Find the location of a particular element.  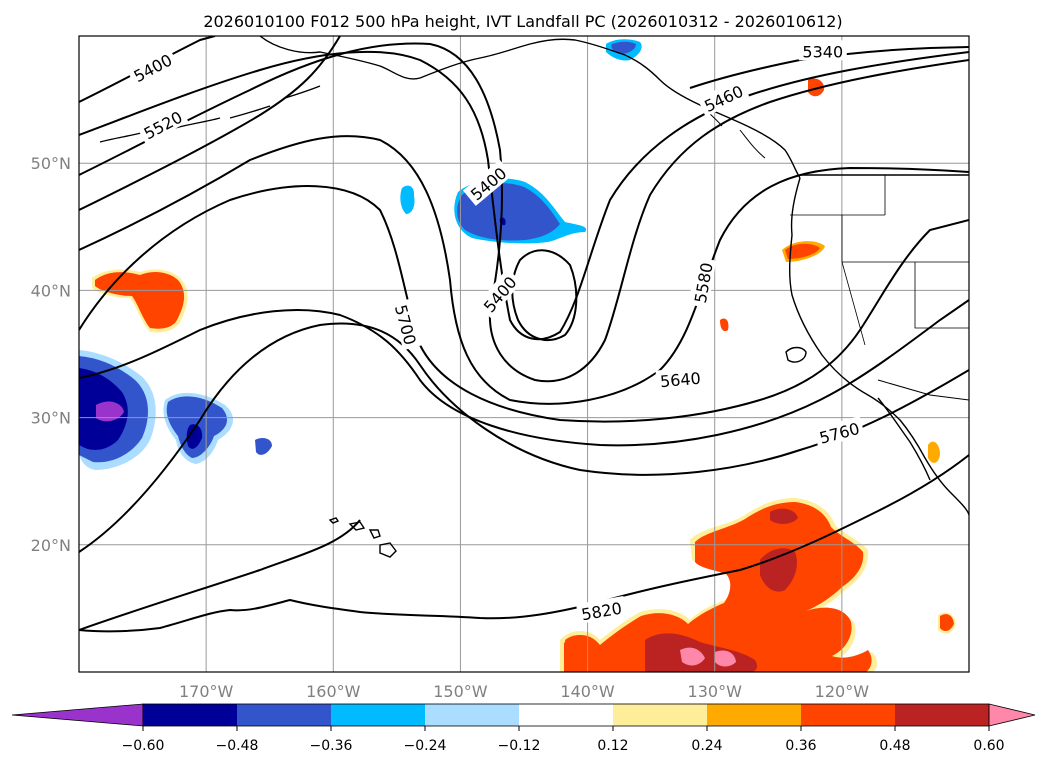

border-states is located at coordinates (879, 260).